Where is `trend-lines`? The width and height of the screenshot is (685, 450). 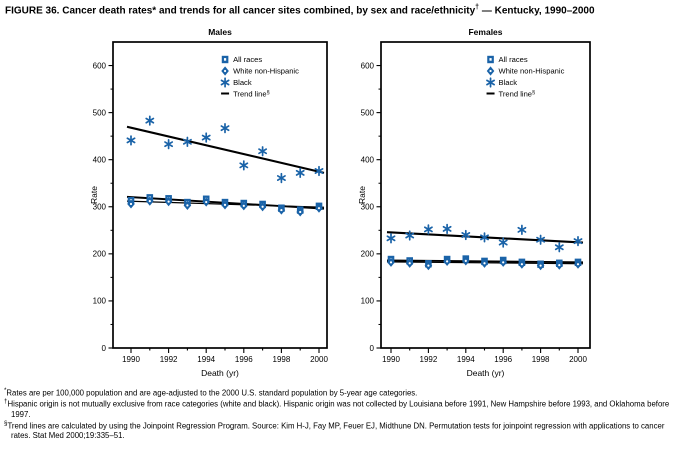
trend-lines is located at coordinates (225, 167).